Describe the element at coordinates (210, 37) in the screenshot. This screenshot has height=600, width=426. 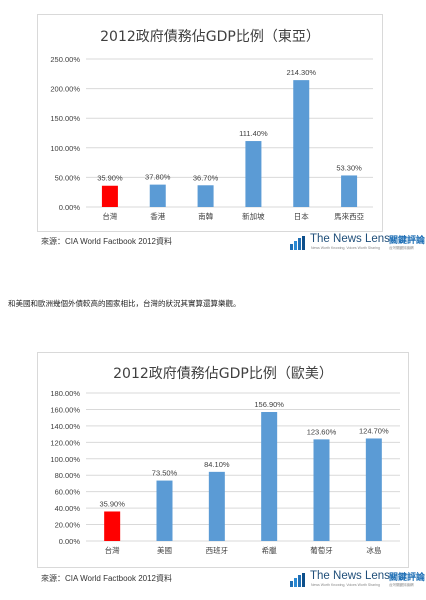
I see `chart-title: 2012政府債務佔GDP比例（東亞）` at that location.